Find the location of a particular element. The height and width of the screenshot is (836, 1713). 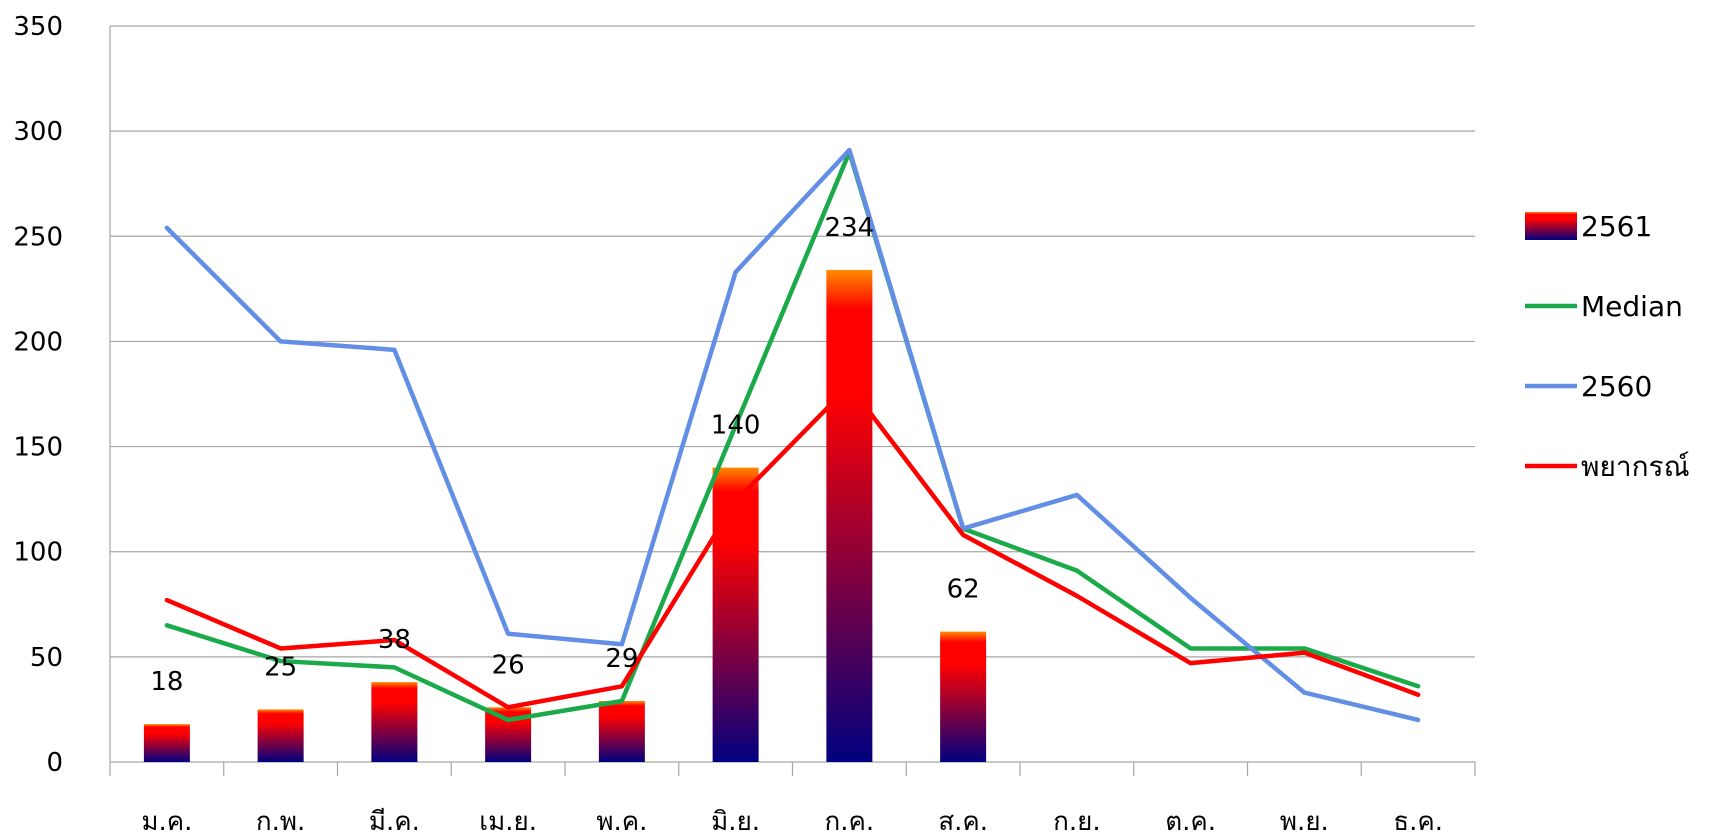

y-tick-label: 0 is located at coordinates (54, 763).